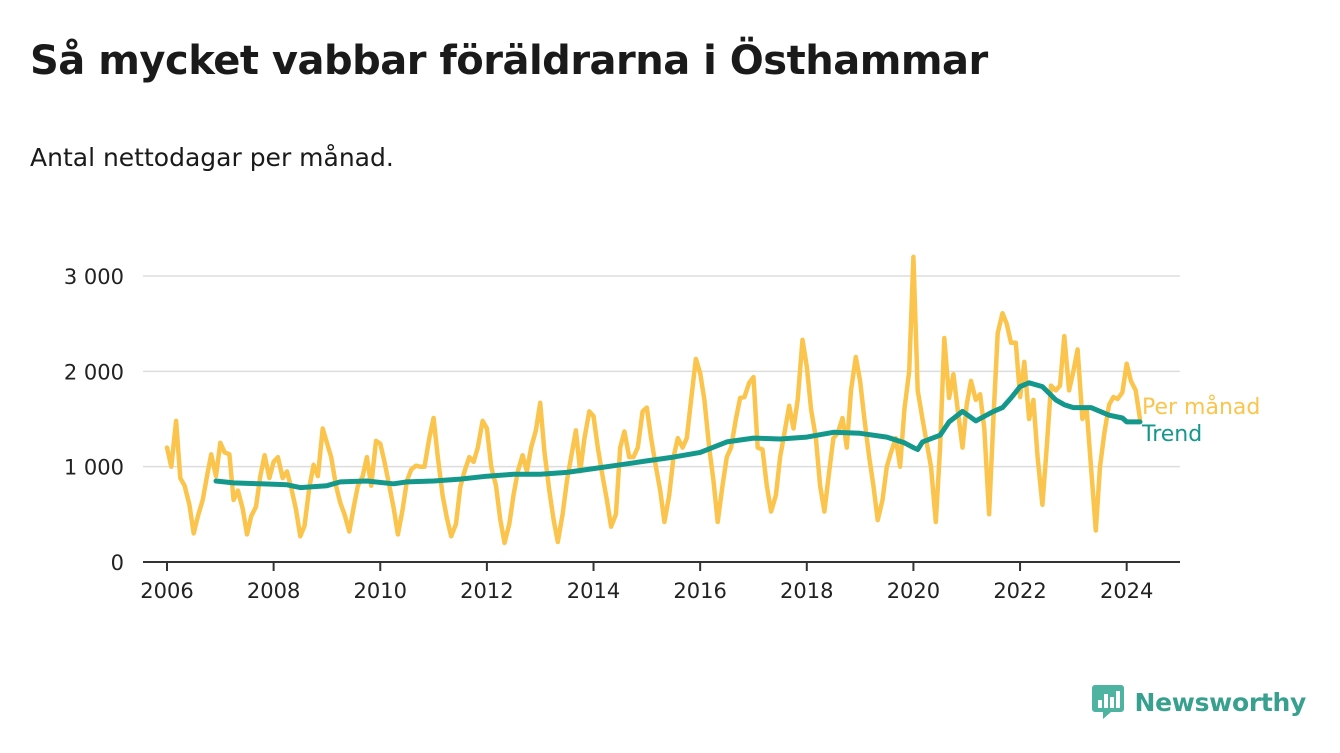 The image size is (1340, 753). Describe the element at coordinates (380, 591) in the screenshot. I see `x-tick-label: 2010` at that location.